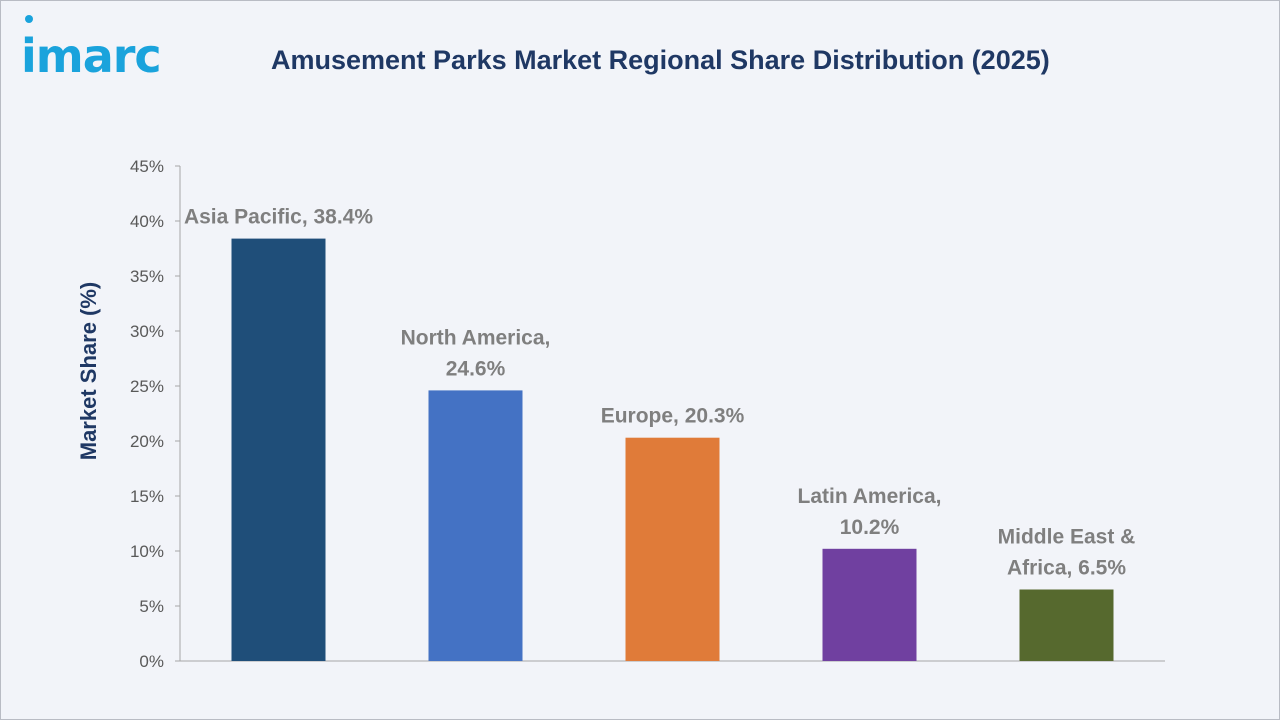  Describe the element at coordinates (476, 337) in the screenshot. I see `data-label: North America,` at that location.